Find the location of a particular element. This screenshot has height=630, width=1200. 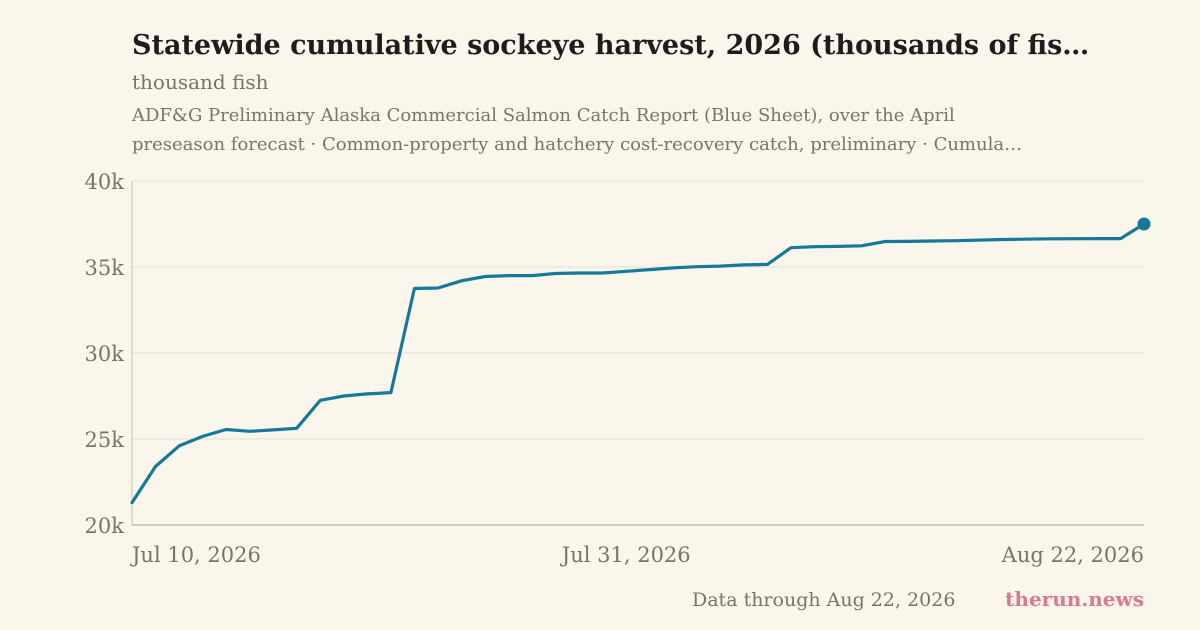

end-point-marker is located at coordinates (1144, 224).